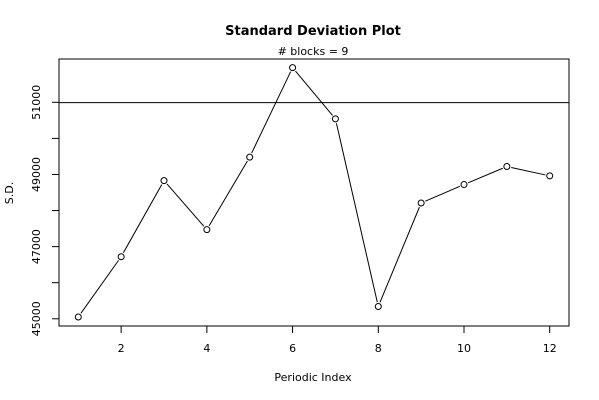 The height and width of the screenshot is (400, 599). Describe the element at coordinates (36, 102) in the screenshot. I see `y-tick-label: 51000` at that location.